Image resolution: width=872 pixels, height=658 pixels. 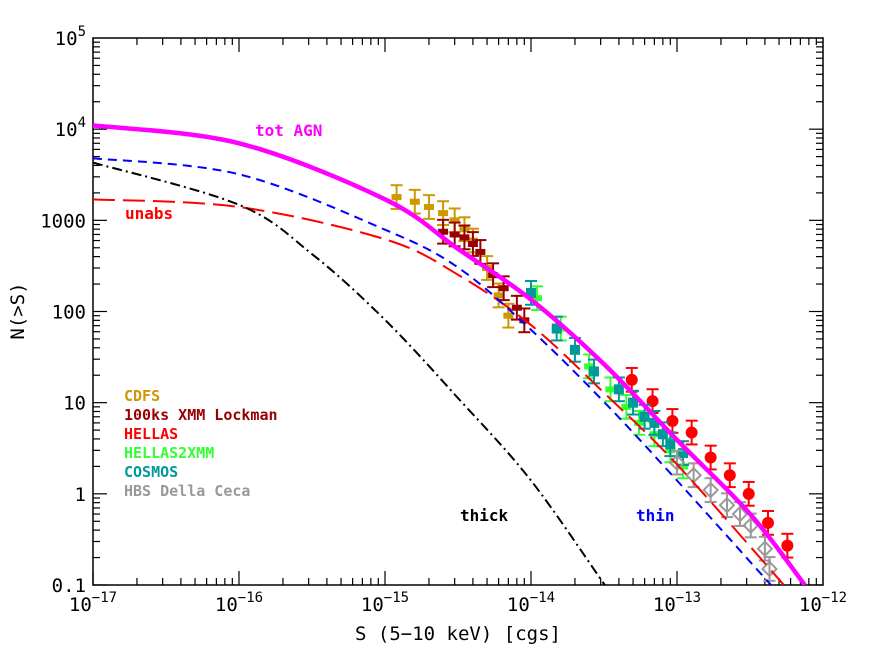 What do you see at coordinates (250, 598) in the screenshot?
I see `tick-exponent: −16` at bounding box center [250, 598].